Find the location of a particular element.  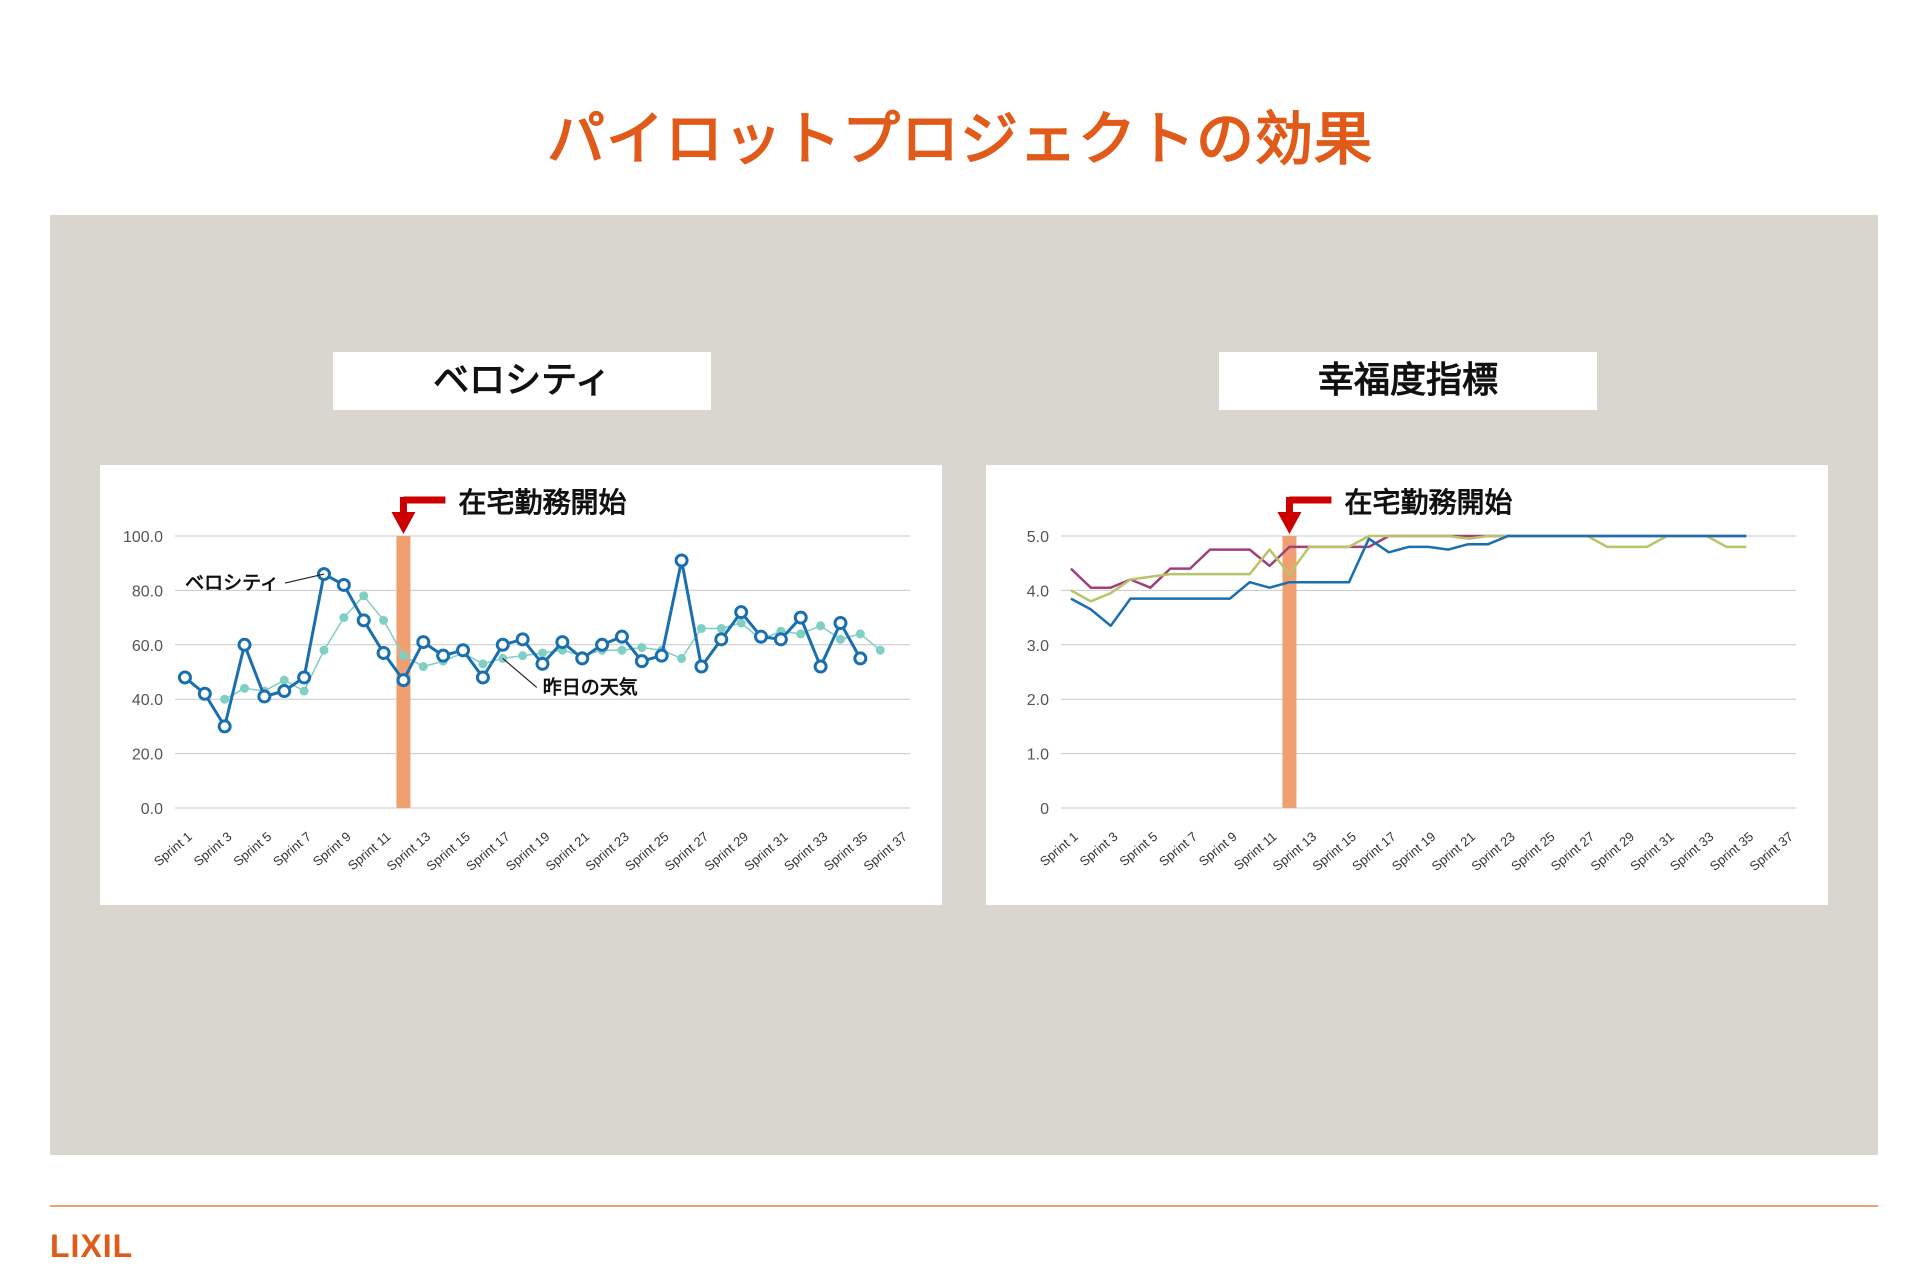

x-tick-label: Sprint 23 is located at coordinates (607, 851).